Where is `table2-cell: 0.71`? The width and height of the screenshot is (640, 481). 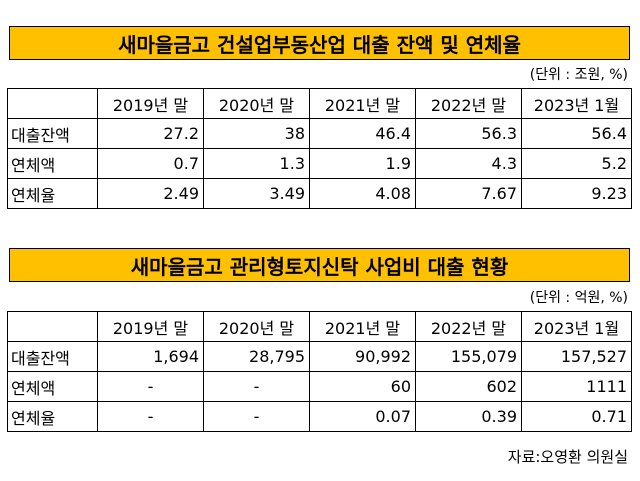
table2-cell: 0.71 is located at coordinates (576, 416).